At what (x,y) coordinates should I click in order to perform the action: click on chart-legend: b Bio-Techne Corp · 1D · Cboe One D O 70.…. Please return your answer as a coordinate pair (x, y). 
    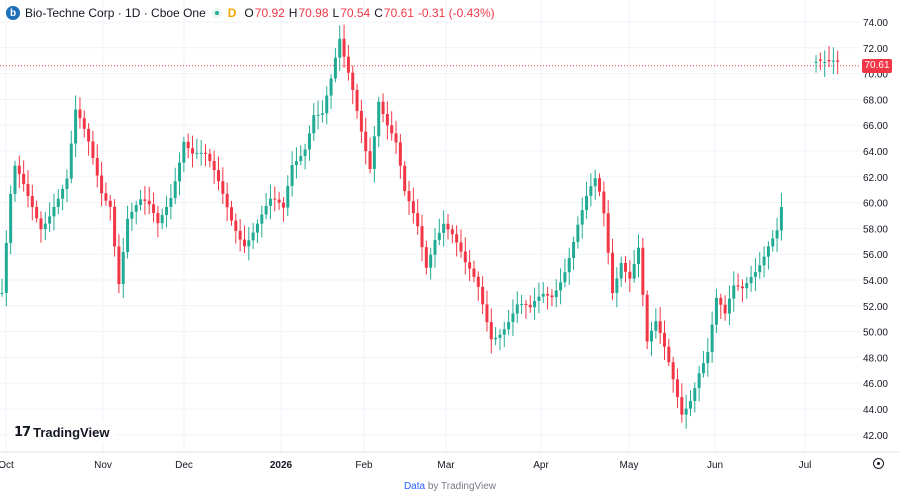
    Looking at the image, I should click on (252, 13).